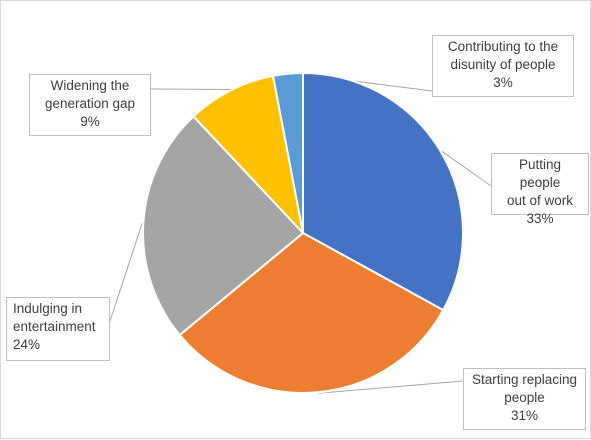 This screenshot has width=591, height=440. I want to click on callout-indulging-in-entertainment: Indulging in entertainment 24%, so click(58, 329).